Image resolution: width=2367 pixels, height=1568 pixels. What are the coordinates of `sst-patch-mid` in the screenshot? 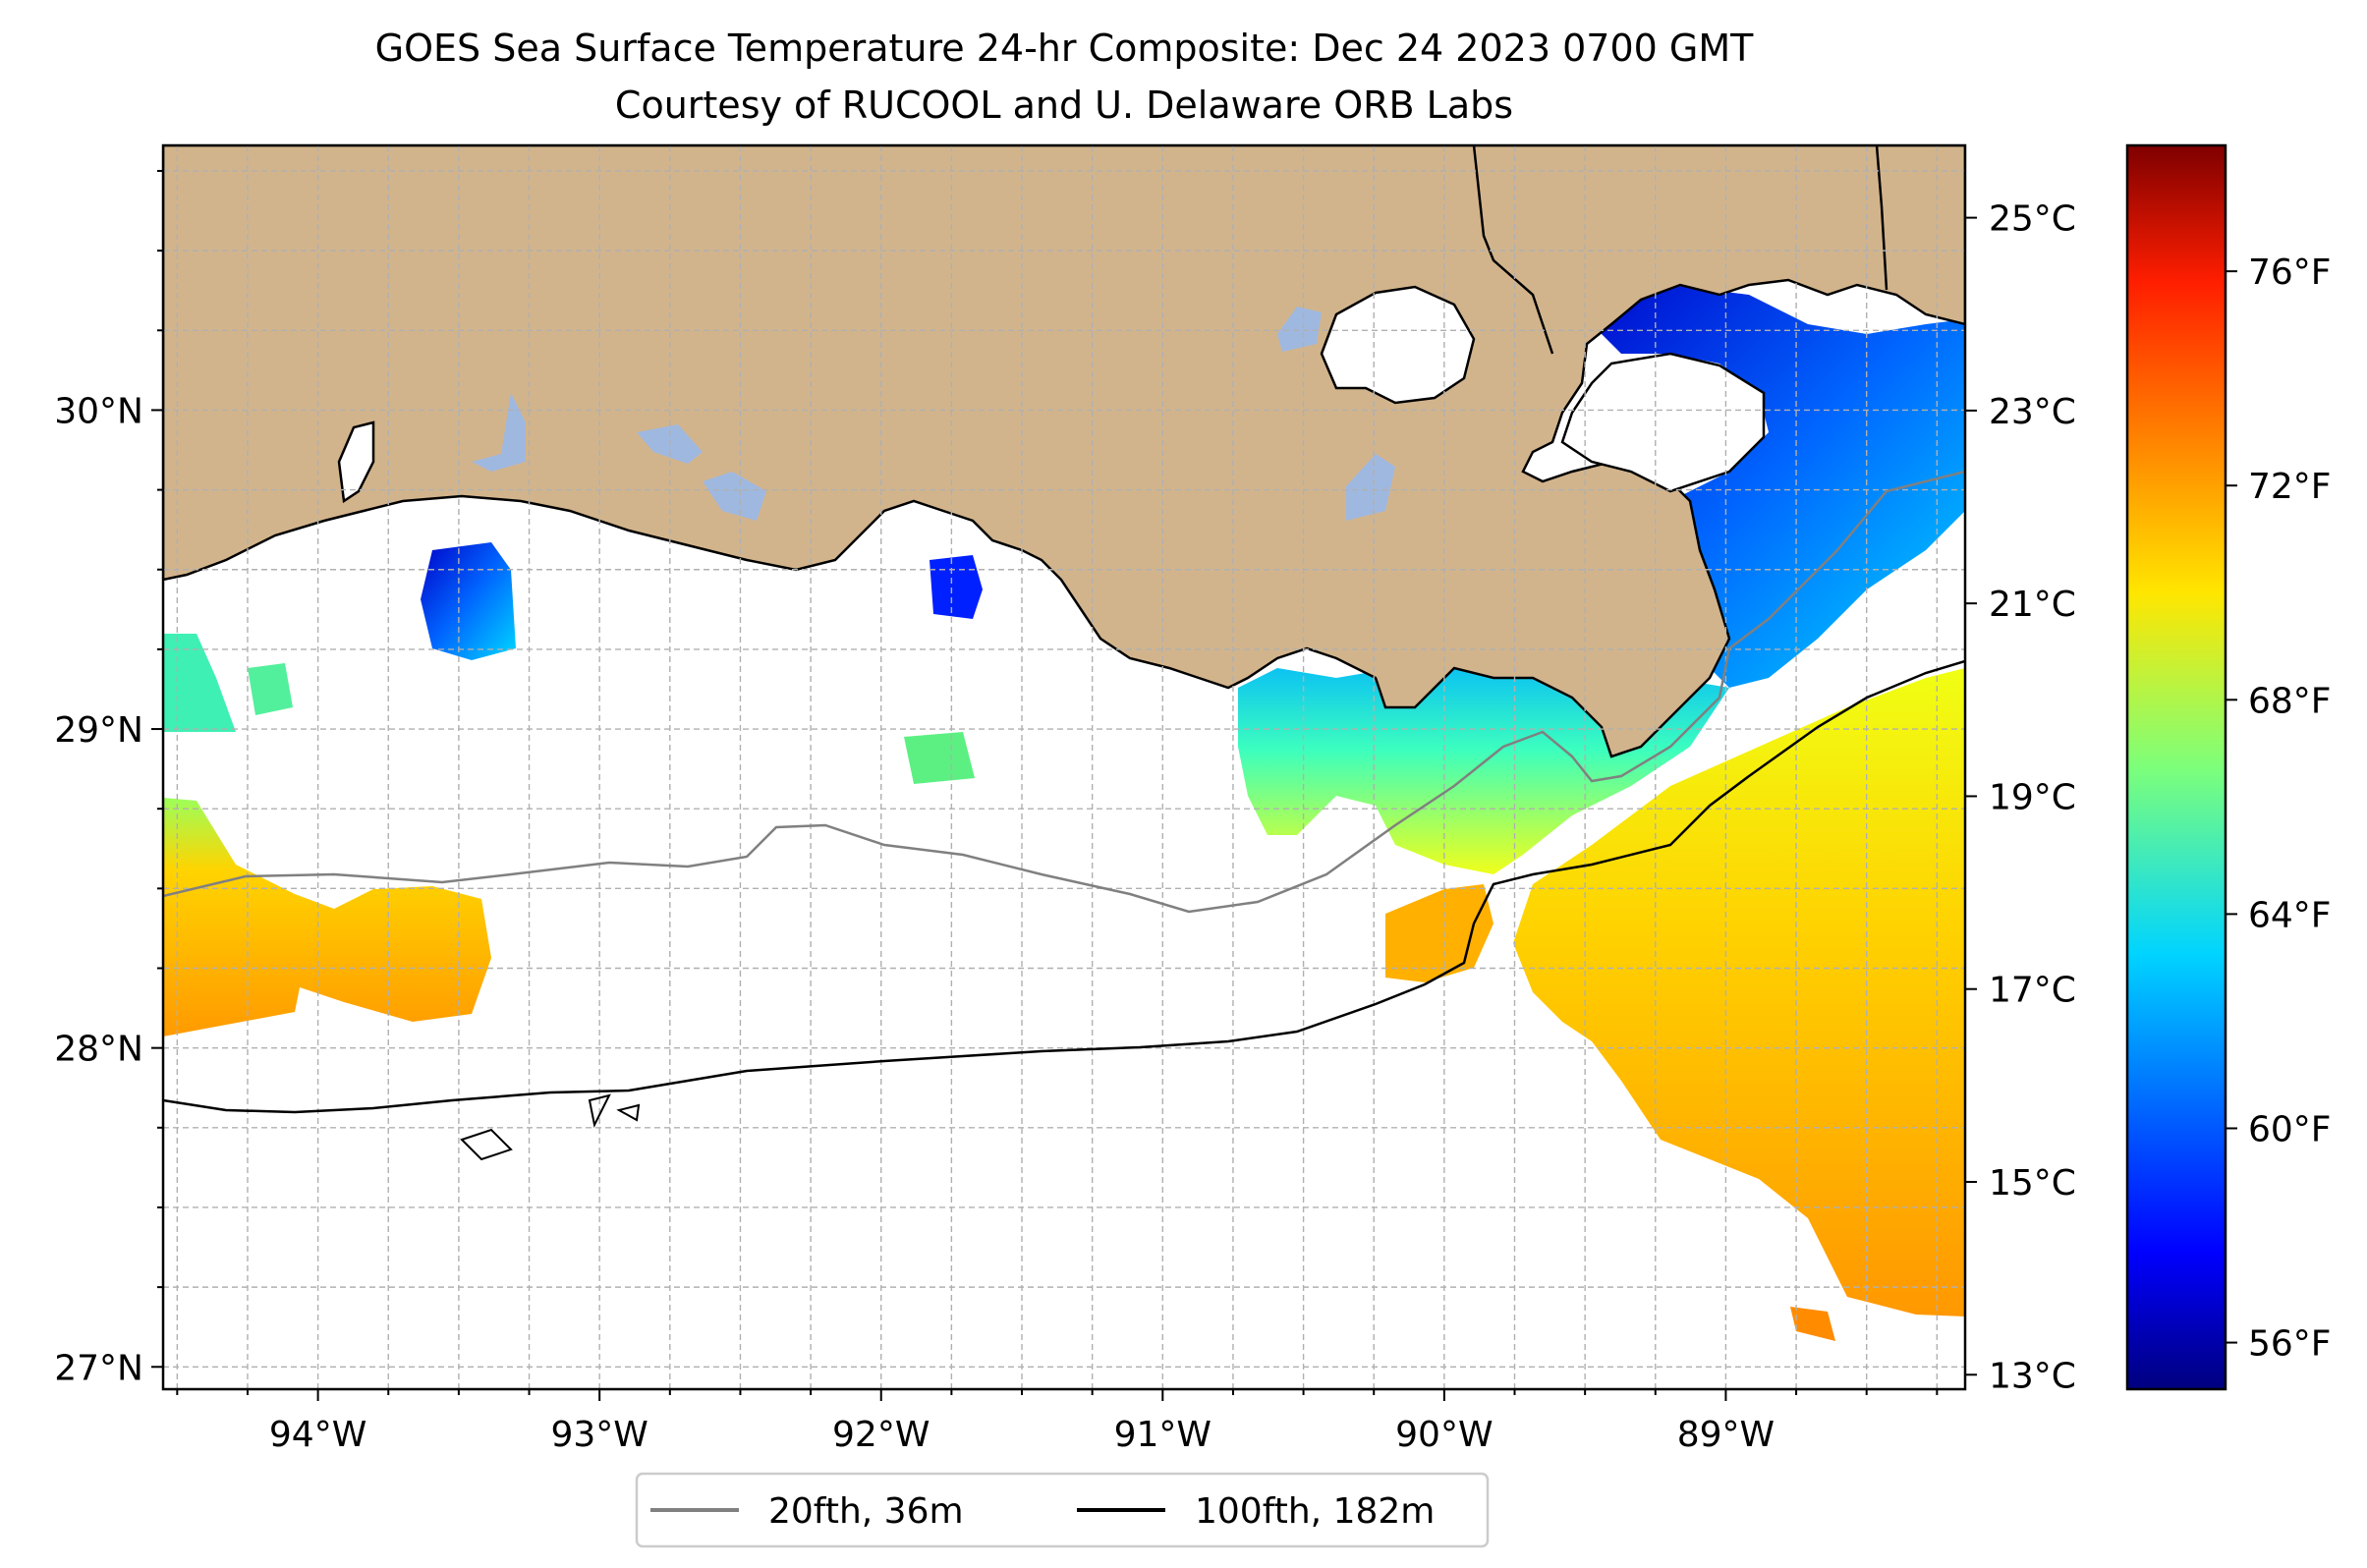 It's located at (939, 758).